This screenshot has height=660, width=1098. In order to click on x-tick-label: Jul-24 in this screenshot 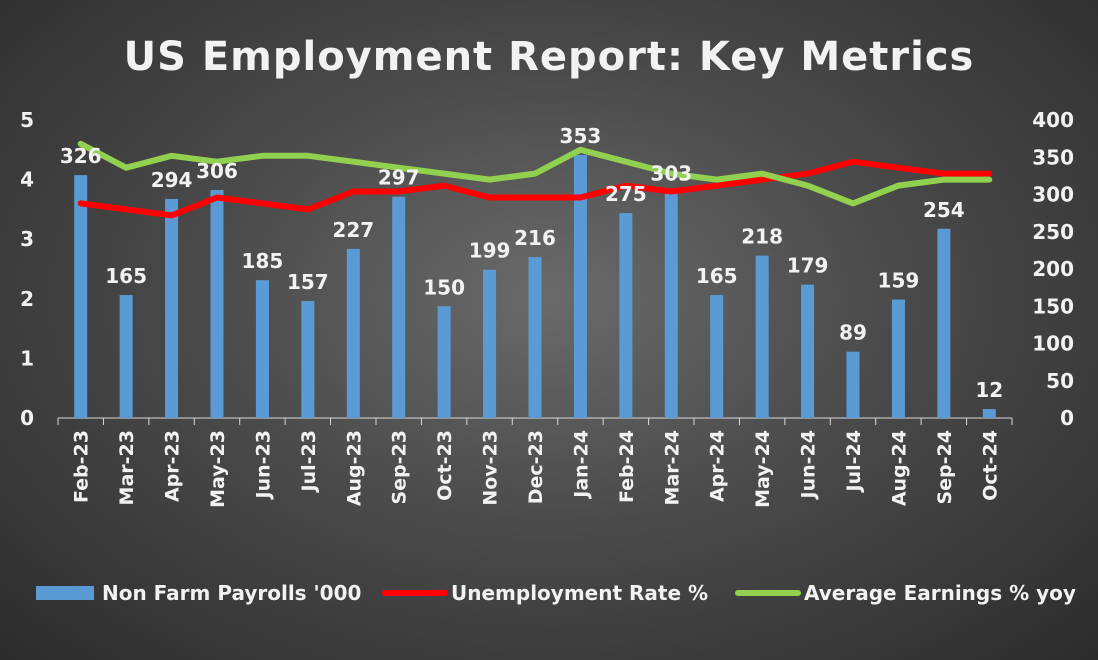, I will do `click(854, 461)`.